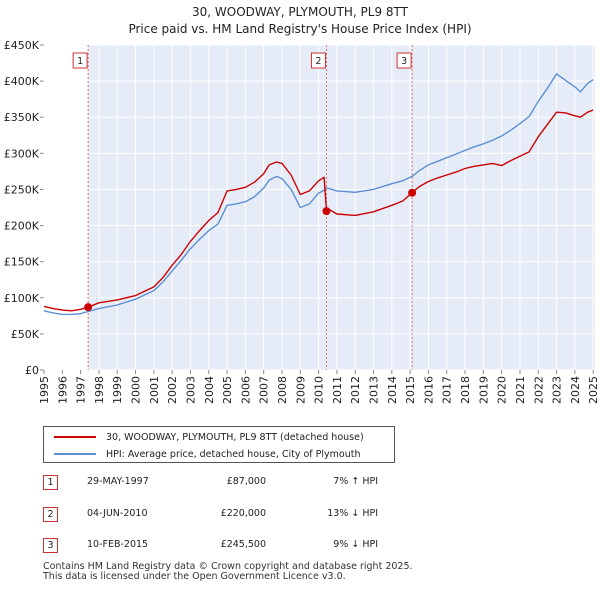  What do you see at coordinates (282, 390) in the screenshot?
I see `x-tick-label: 2008` at bounding box center [282, 390].